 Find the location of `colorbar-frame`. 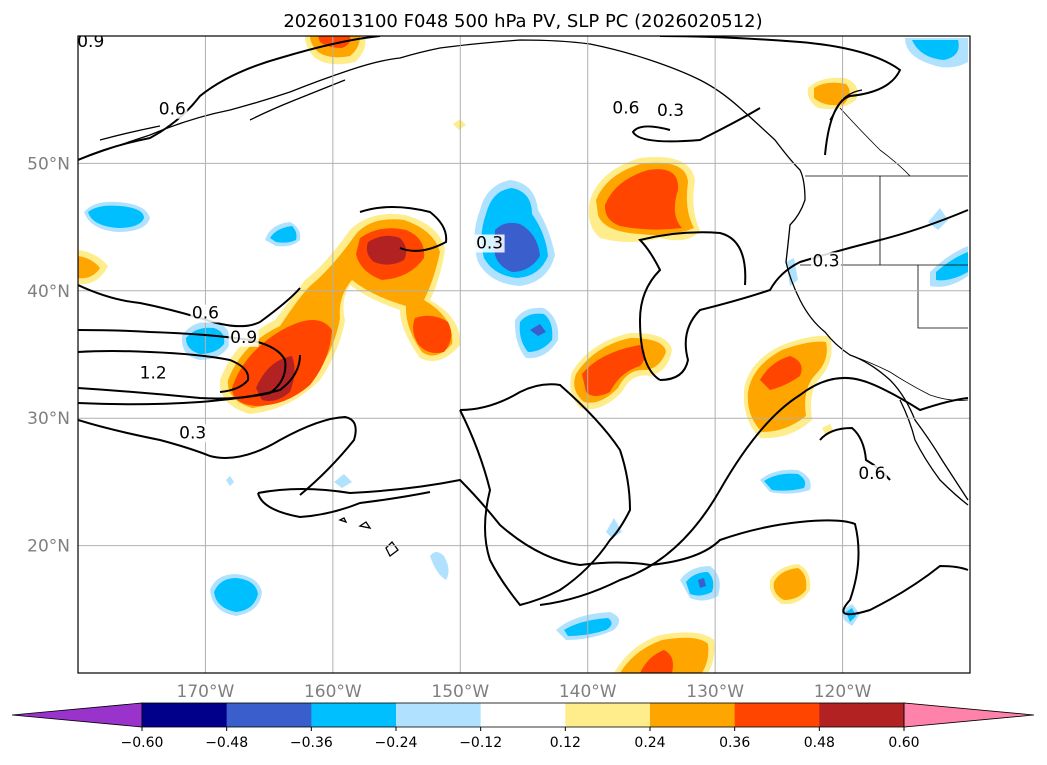

colorbar-frame is located at coordinates (523, 715).